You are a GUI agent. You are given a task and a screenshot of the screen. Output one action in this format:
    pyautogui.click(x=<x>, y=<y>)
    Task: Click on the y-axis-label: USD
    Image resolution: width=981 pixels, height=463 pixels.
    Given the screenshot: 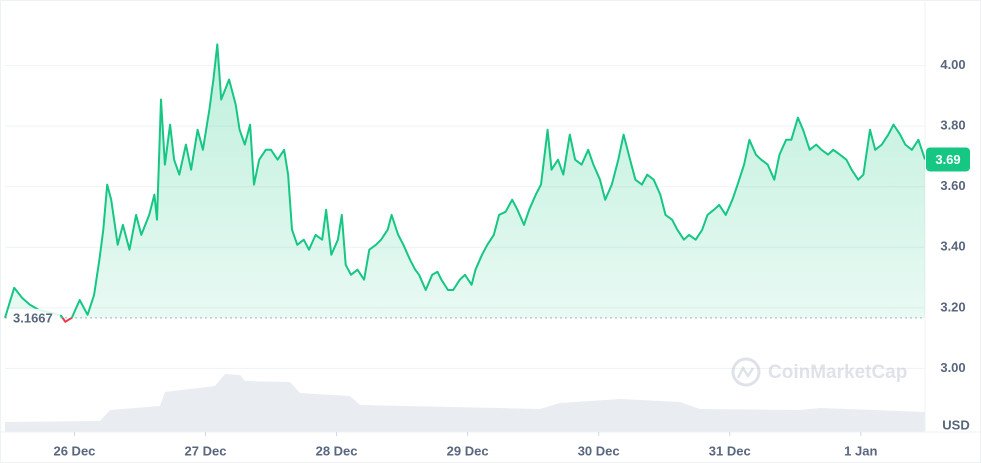 What is the action you would take?
    pyautogui.click(x=955, y=424)
    